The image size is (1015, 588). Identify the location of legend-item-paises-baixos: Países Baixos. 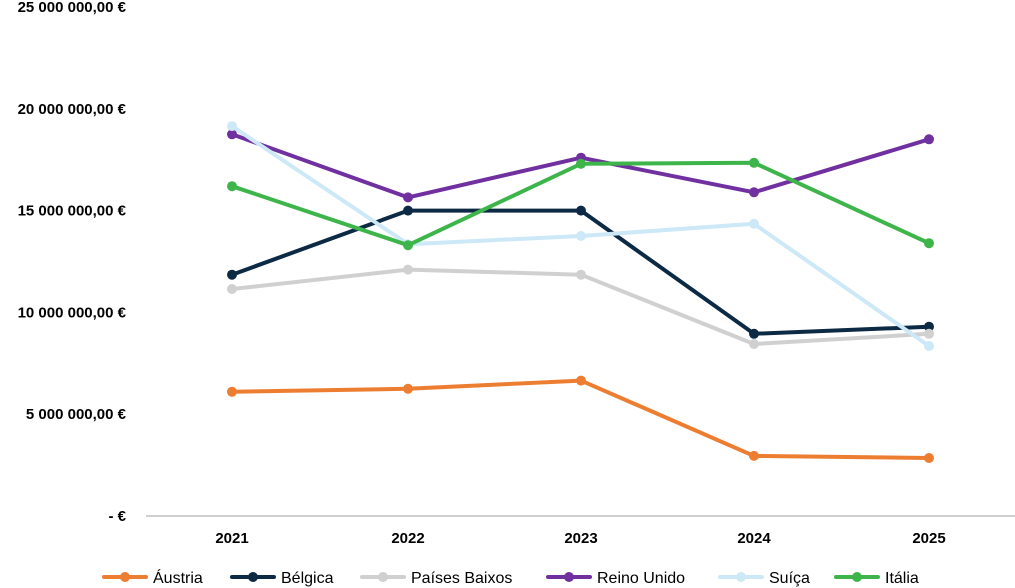
(436, 578).